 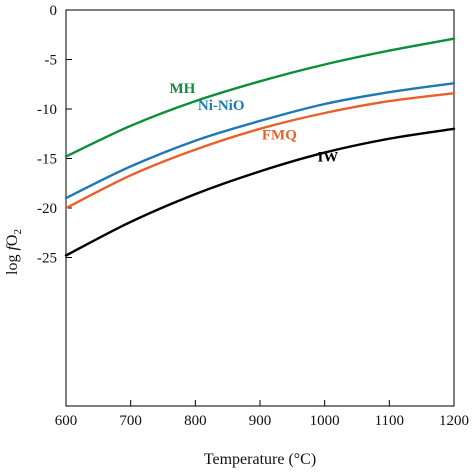 What do you see at coordinates (182, 89) in the screenshot?
I see `series-label-mh: MH` at bounding box center [182, 89].